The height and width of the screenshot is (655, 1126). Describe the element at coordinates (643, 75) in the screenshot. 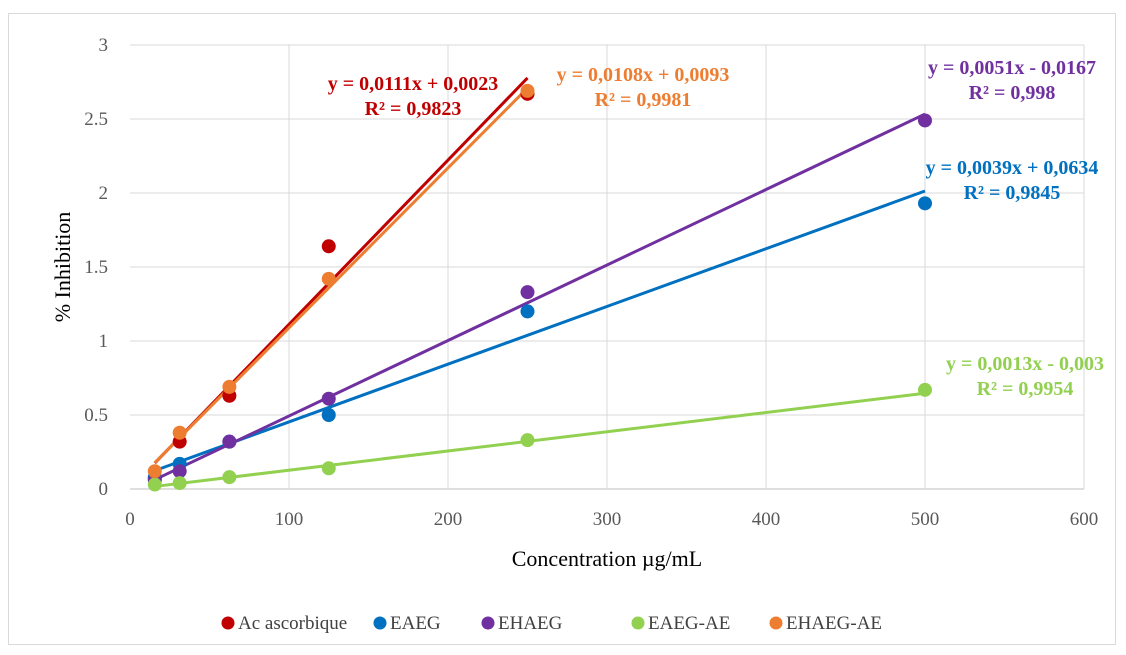

I see `equation-ehaeg-ae: y = 0,0108x + 0,0093` at that location.